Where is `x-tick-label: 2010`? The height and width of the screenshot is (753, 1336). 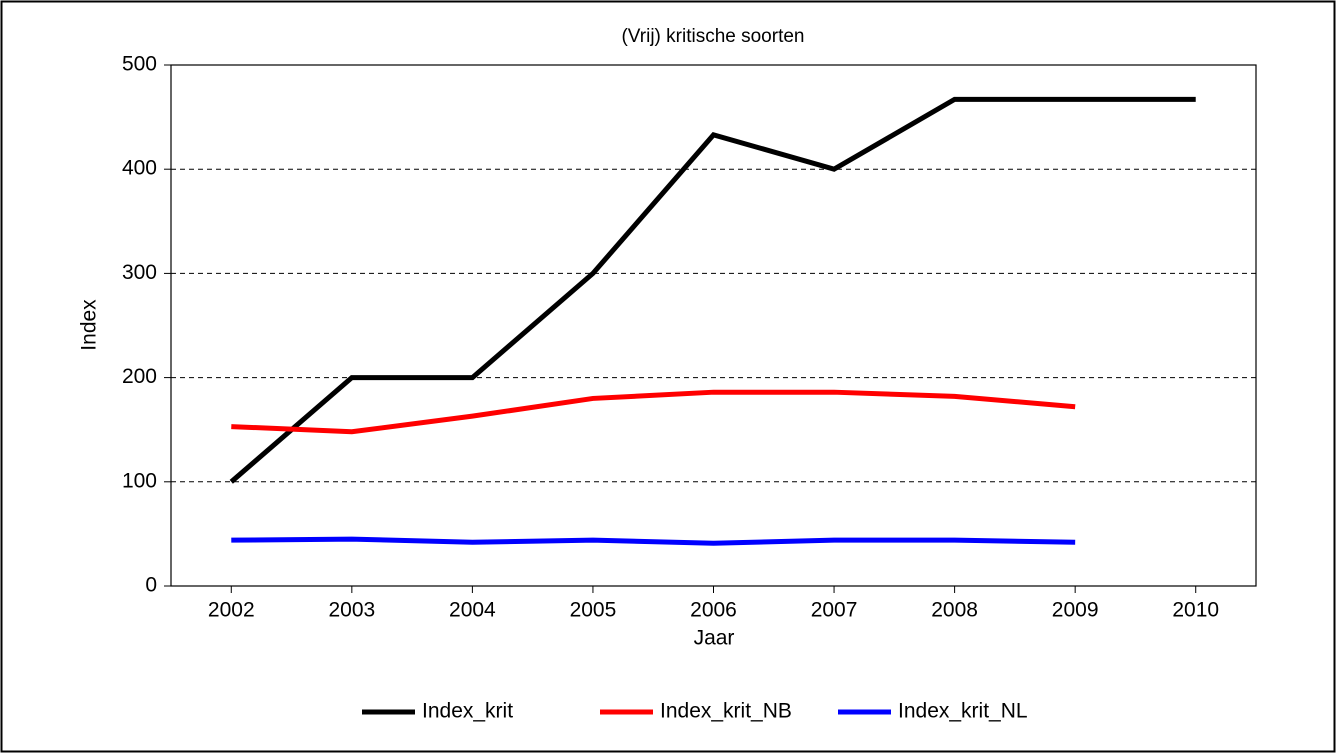 x-tick-label: 2010 is located at coordinates (1195, 610).